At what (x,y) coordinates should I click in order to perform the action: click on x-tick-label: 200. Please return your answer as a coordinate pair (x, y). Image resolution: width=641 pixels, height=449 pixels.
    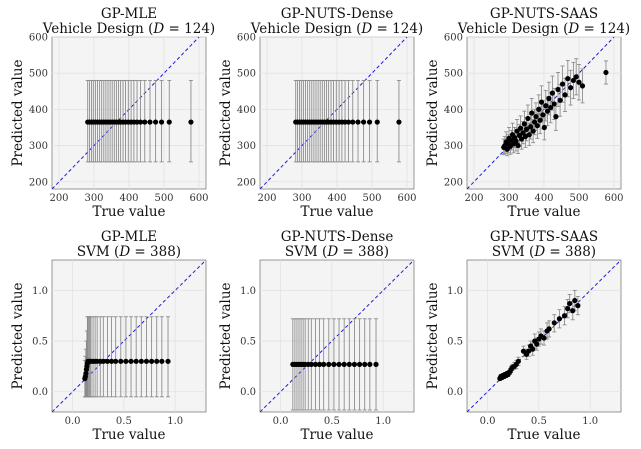
    Looking at the image, I should click on (58, 198).